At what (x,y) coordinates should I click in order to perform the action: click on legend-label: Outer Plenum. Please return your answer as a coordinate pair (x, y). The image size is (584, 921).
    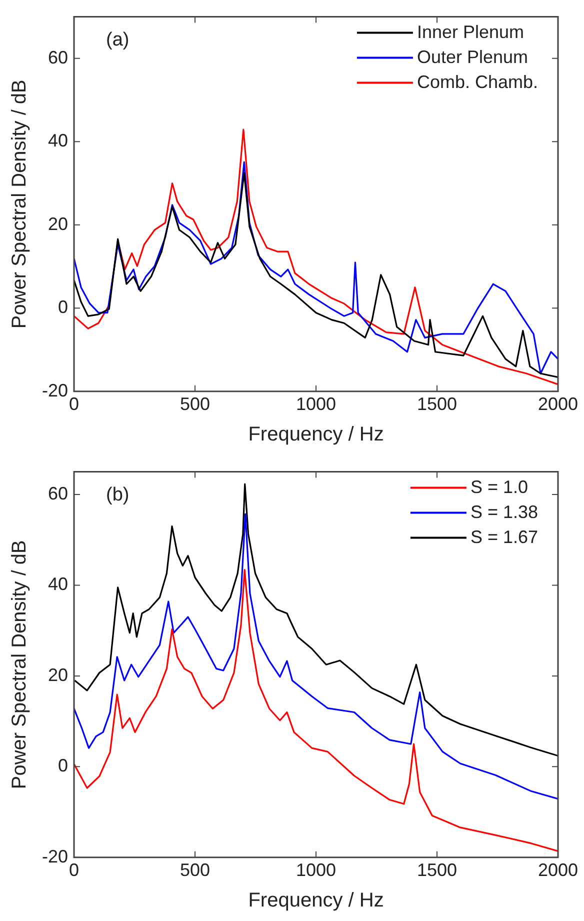
    Looking at the image, I should click on (472, 56).